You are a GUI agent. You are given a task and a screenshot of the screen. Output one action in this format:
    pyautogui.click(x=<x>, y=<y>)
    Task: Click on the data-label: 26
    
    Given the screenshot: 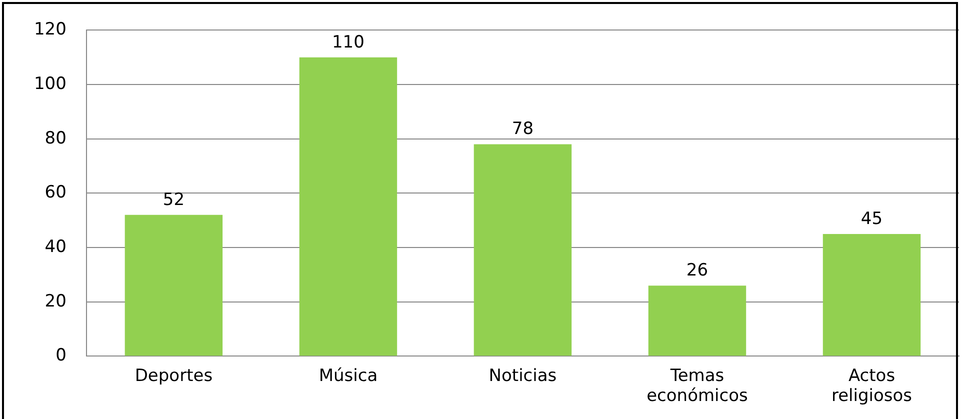 What is the action you would take?
    pyautogui.click(x=697, y=270)
    